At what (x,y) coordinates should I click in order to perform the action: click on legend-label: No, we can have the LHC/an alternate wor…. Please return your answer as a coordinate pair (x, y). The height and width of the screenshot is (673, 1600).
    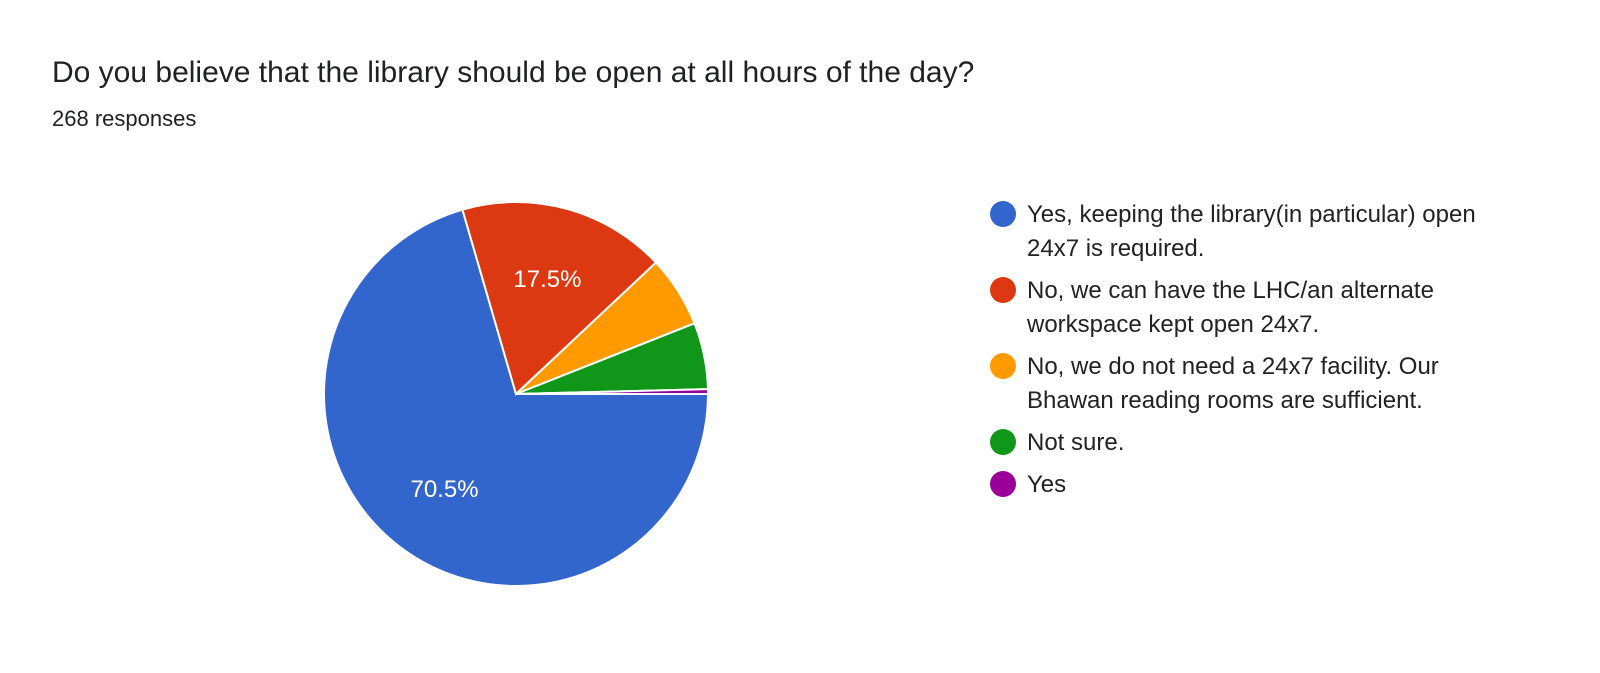
    Looking at the image, I should click on (1230, 307).